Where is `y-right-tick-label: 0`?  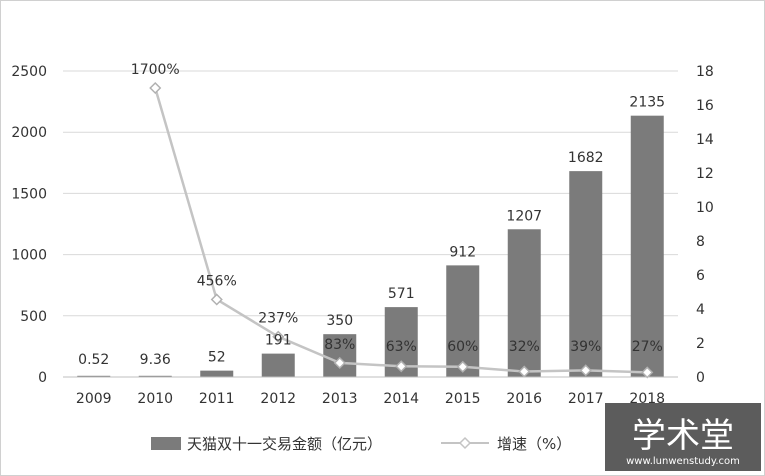
y-right-tick-label: 0 is located at coordinates (700, 378).